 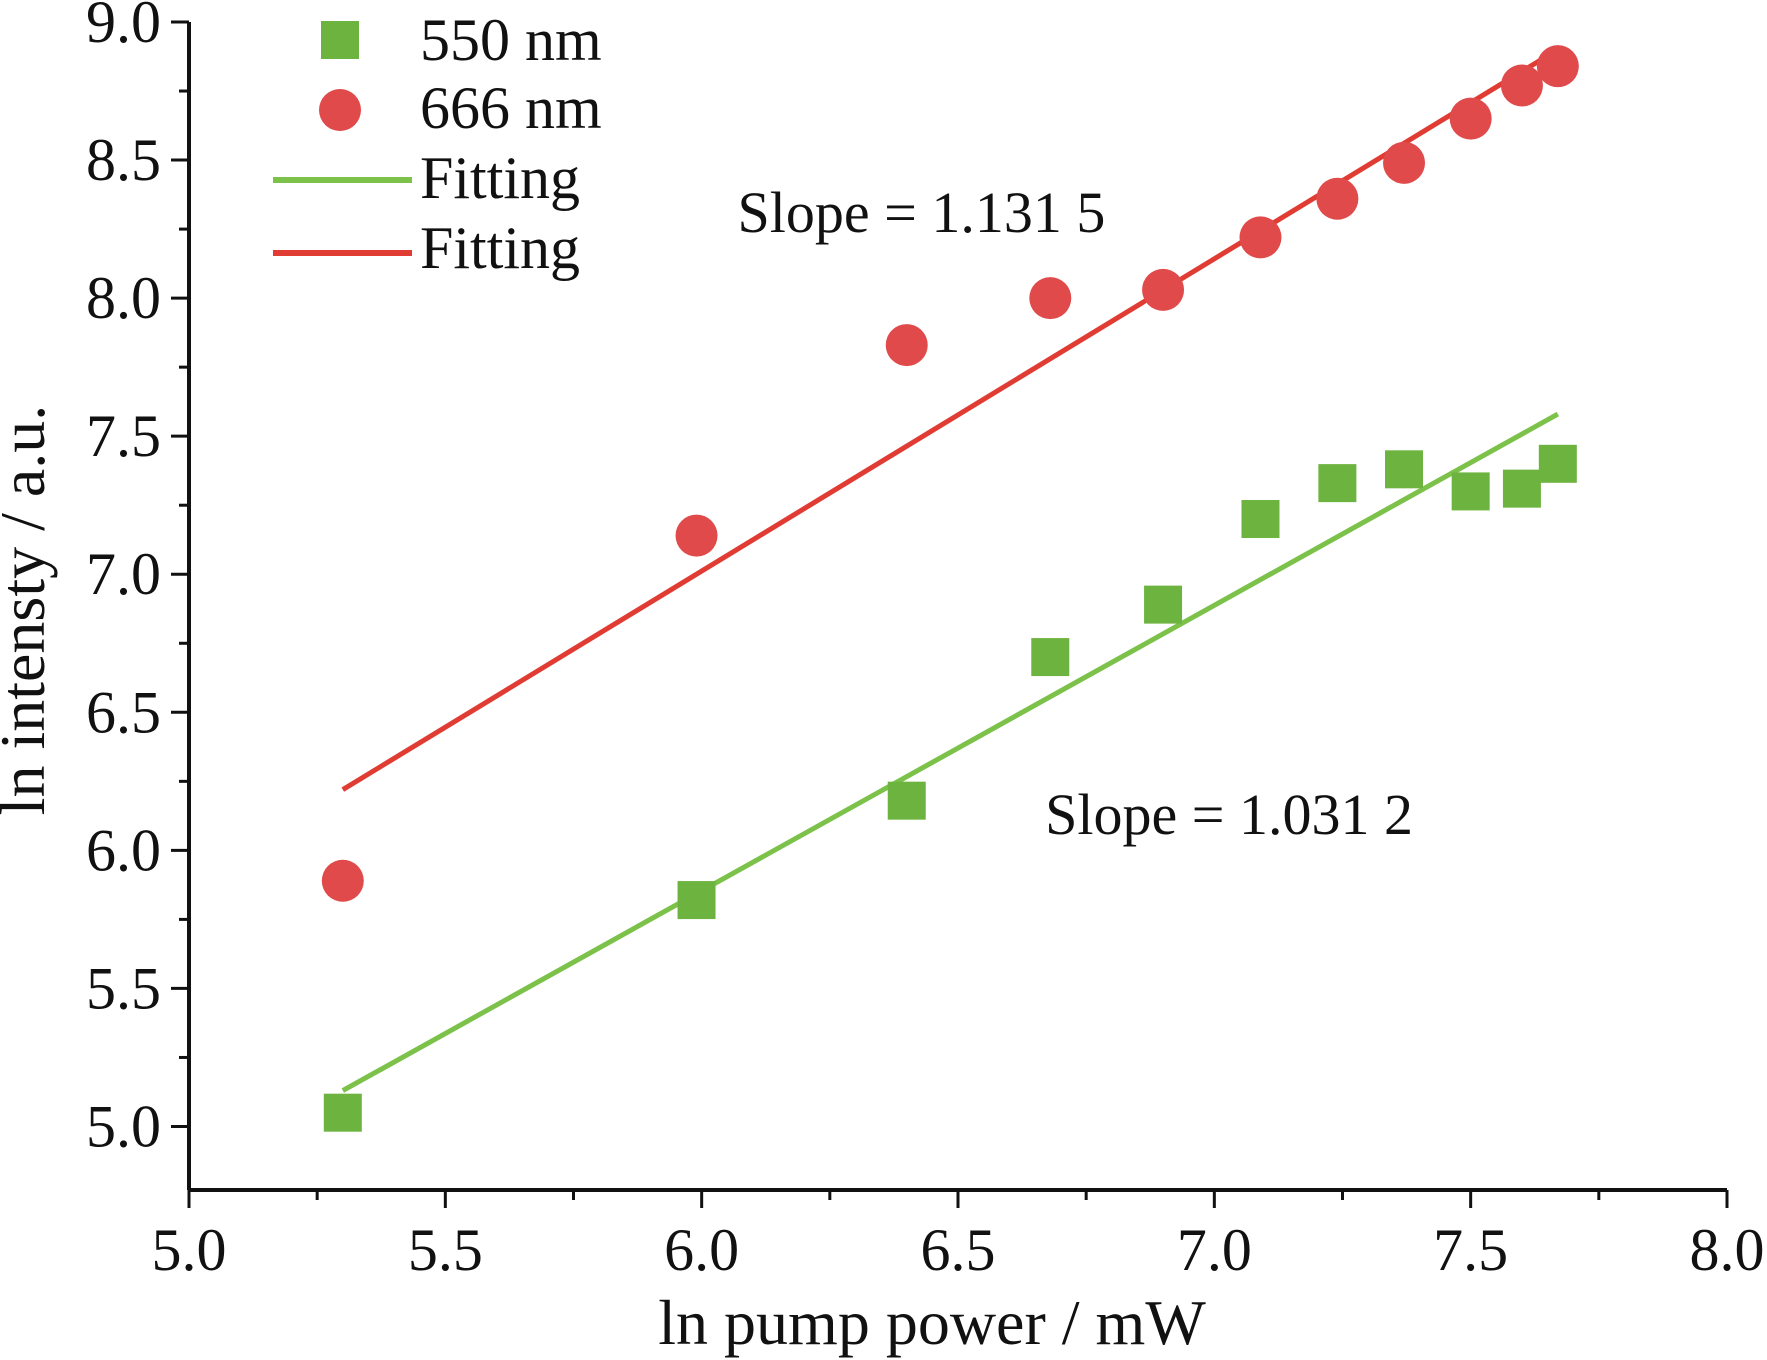 I want to click on x-tick-label: 8.0, so click(x=1727, y=1250).